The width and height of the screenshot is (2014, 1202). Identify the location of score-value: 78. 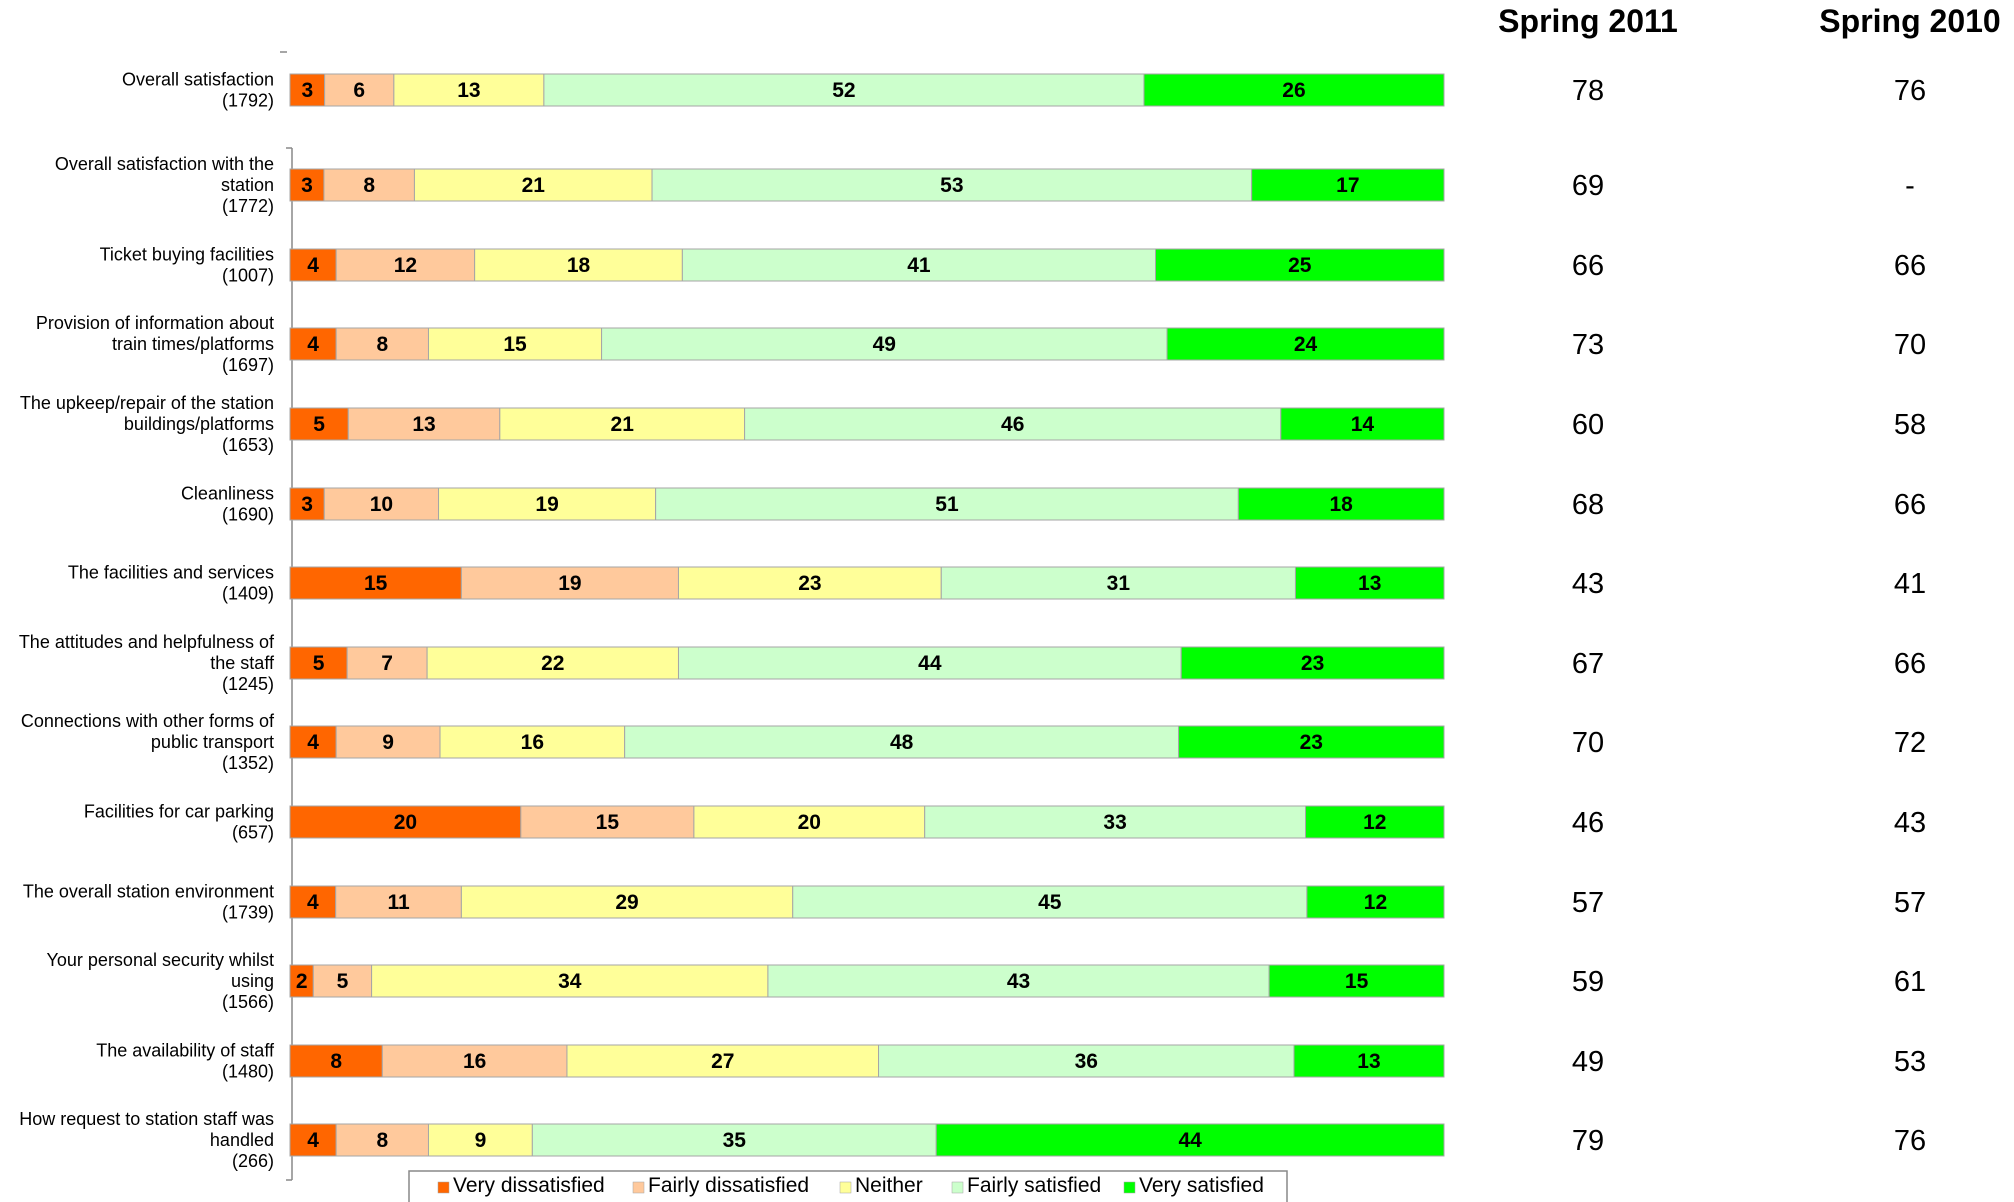
(1588, 91).